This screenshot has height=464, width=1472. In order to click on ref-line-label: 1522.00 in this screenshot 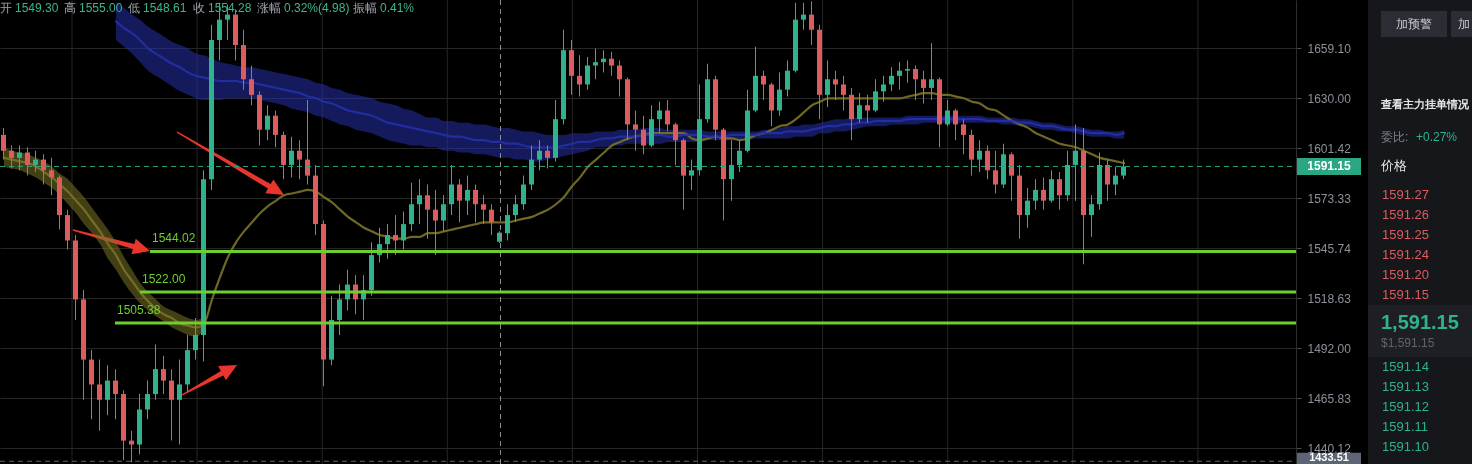, I will do `click(164, 278)`.